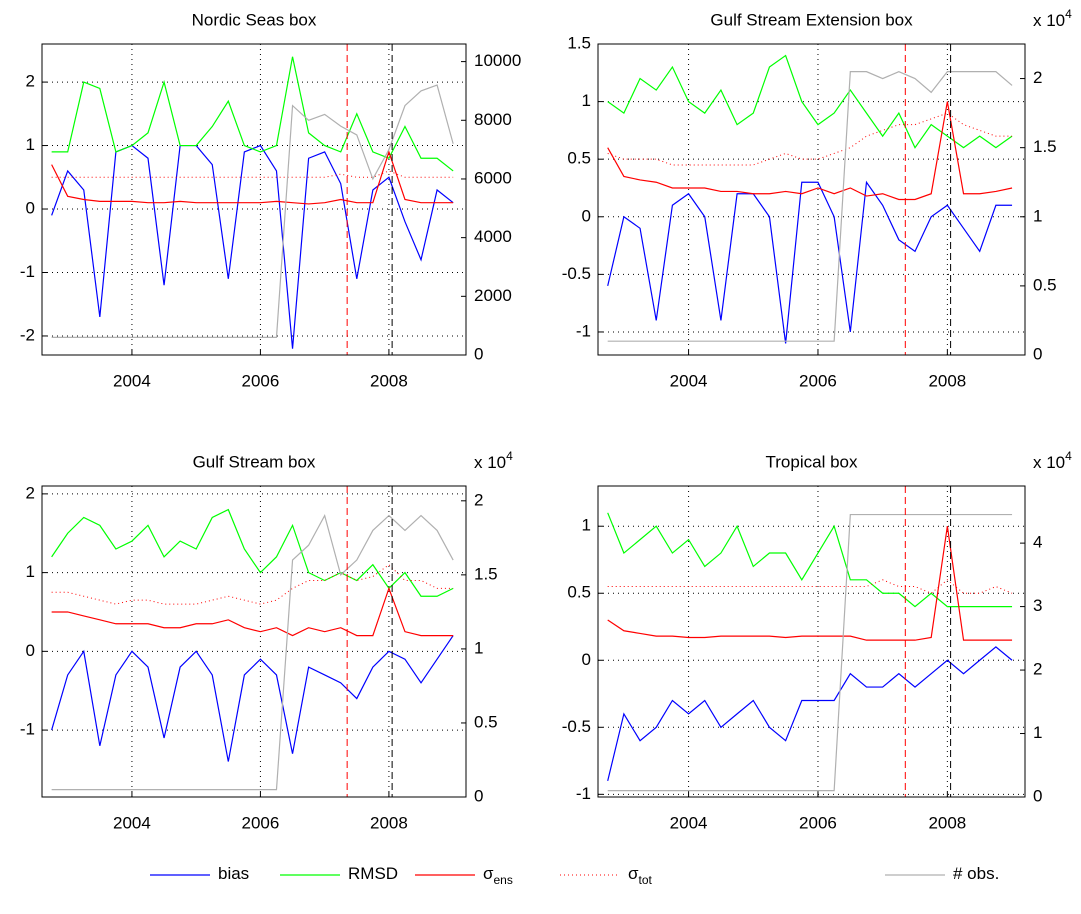  I want to click on legend-name: bias, so click(233, 873).